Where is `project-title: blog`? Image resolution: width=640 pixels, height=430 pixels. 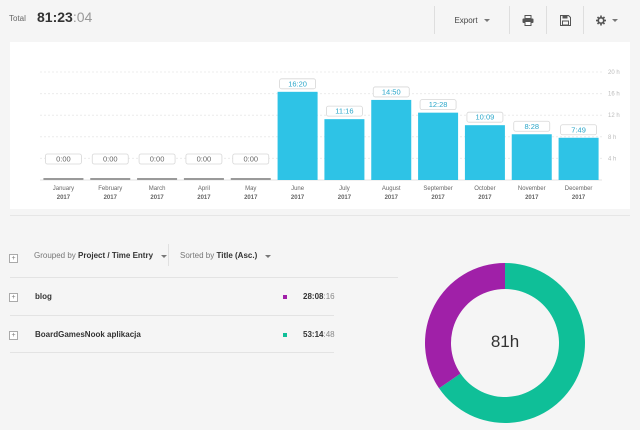 project-title: blog is located at coordinates (43, 296).